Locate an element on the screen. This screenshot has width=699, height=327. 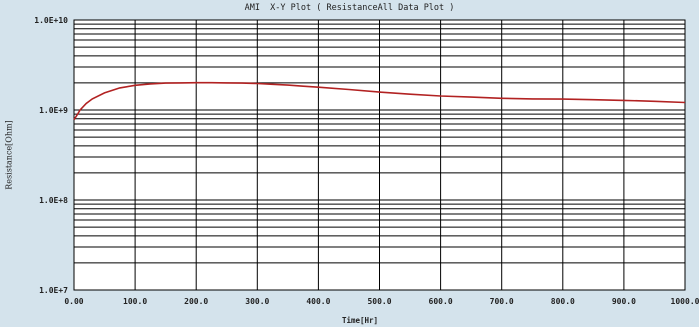
series-lines is located at coordinates (379, 101).